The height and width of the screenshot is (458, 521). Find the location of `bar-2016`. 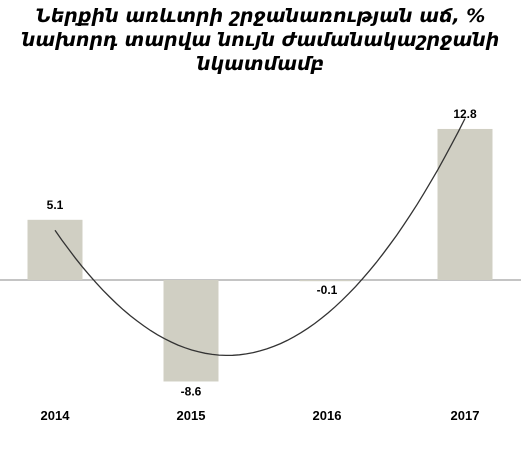

bar-2016 is located at coordinates (327, 281).